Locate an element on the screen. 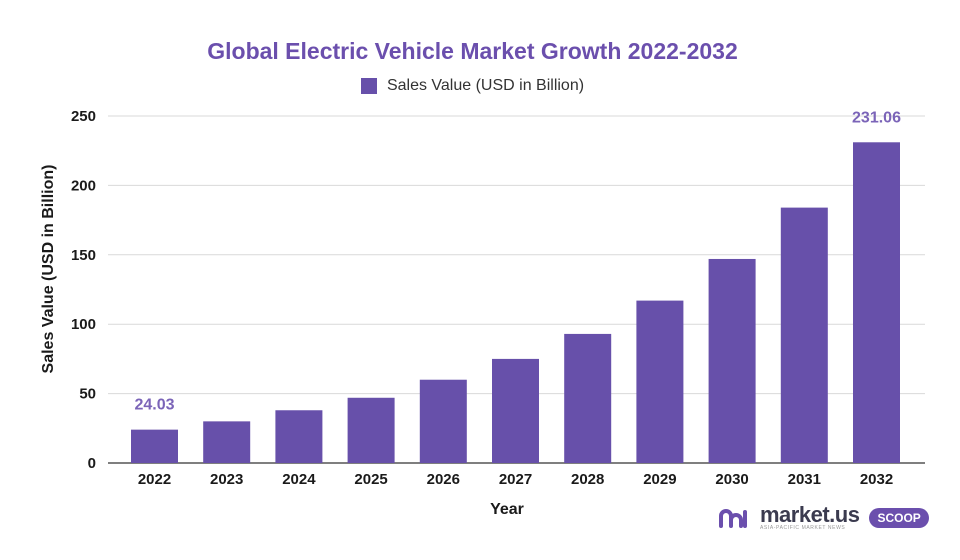 This screenshot has height=560, width=960. bar-2032 is located at coordinates (876, 302).